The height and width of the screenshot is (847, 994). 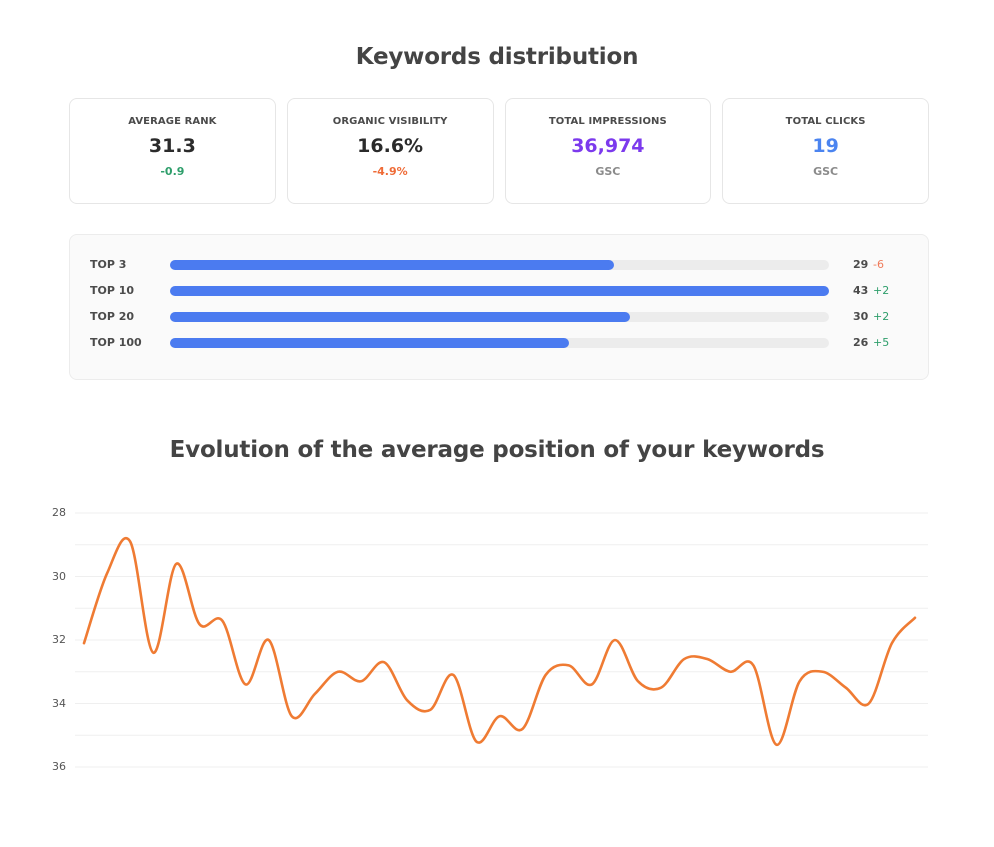 I want to click on card-value: 16.6%, so click(x=390, y=146).